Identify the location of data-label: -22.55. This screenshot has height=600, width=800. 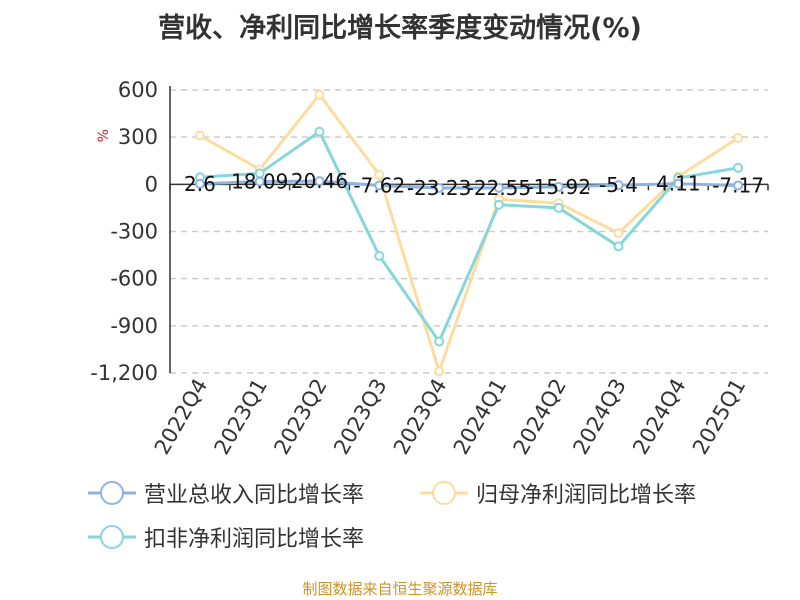
(499, 188).